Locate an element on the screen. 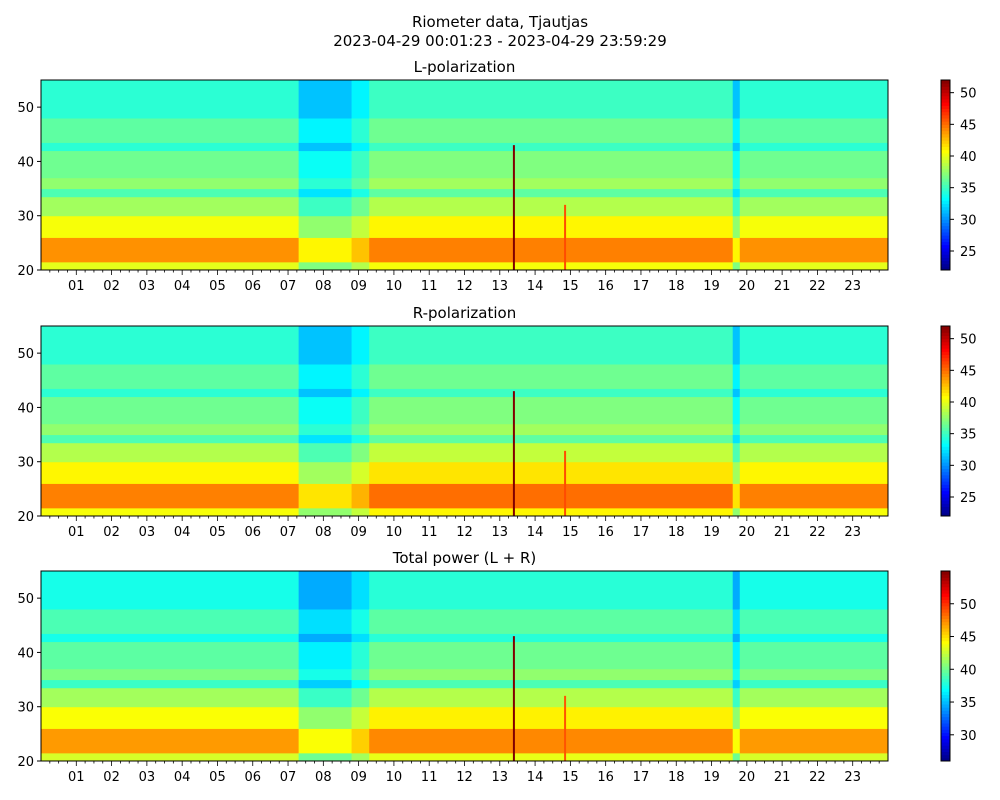  colorbar-tick-label: 30 is located at coordinates (968, 466).